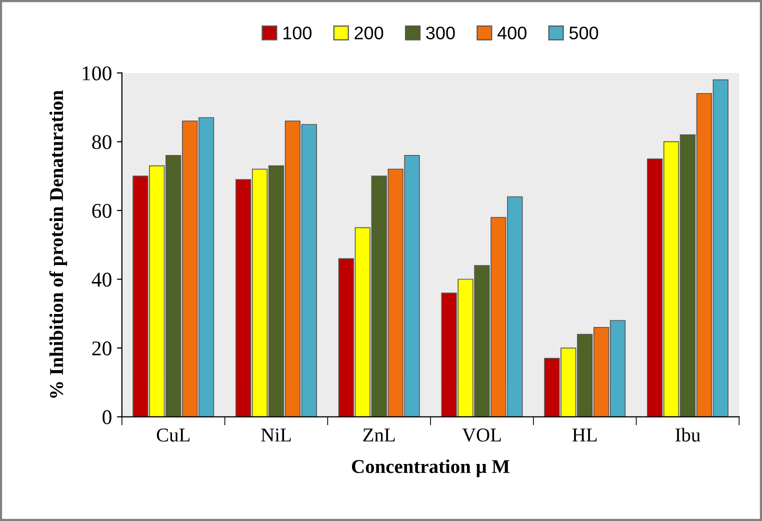 Image resolution: width=762 pixels, height=521 pixels. Describe the element at coordinates (102, 211) in the screenshot. I see `y-tick-label: 60` at that location.